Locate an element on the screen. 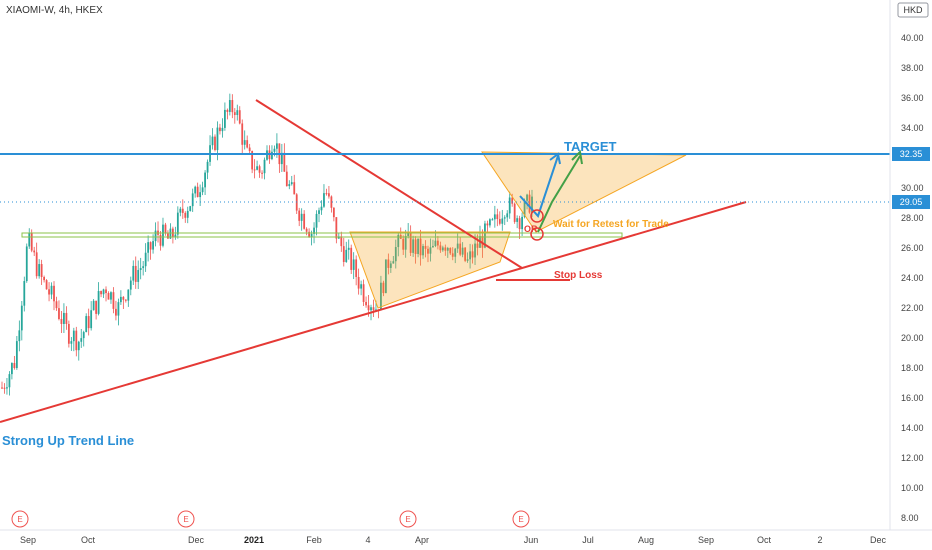 Image resolution: width=932 pixels, height=550 pixels. descending-trendline is located at coordinates (389, 184).